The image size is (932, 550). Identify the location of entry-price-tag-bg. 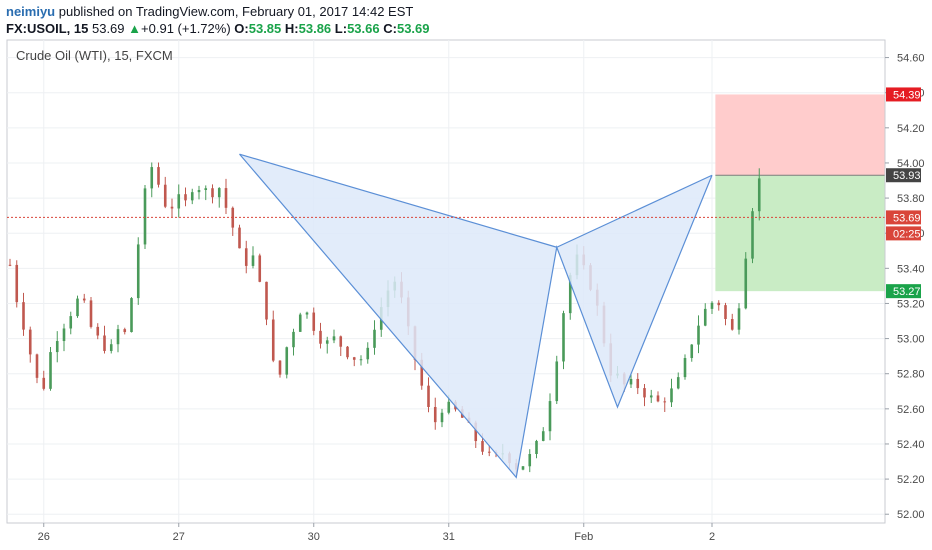
(903, 175).